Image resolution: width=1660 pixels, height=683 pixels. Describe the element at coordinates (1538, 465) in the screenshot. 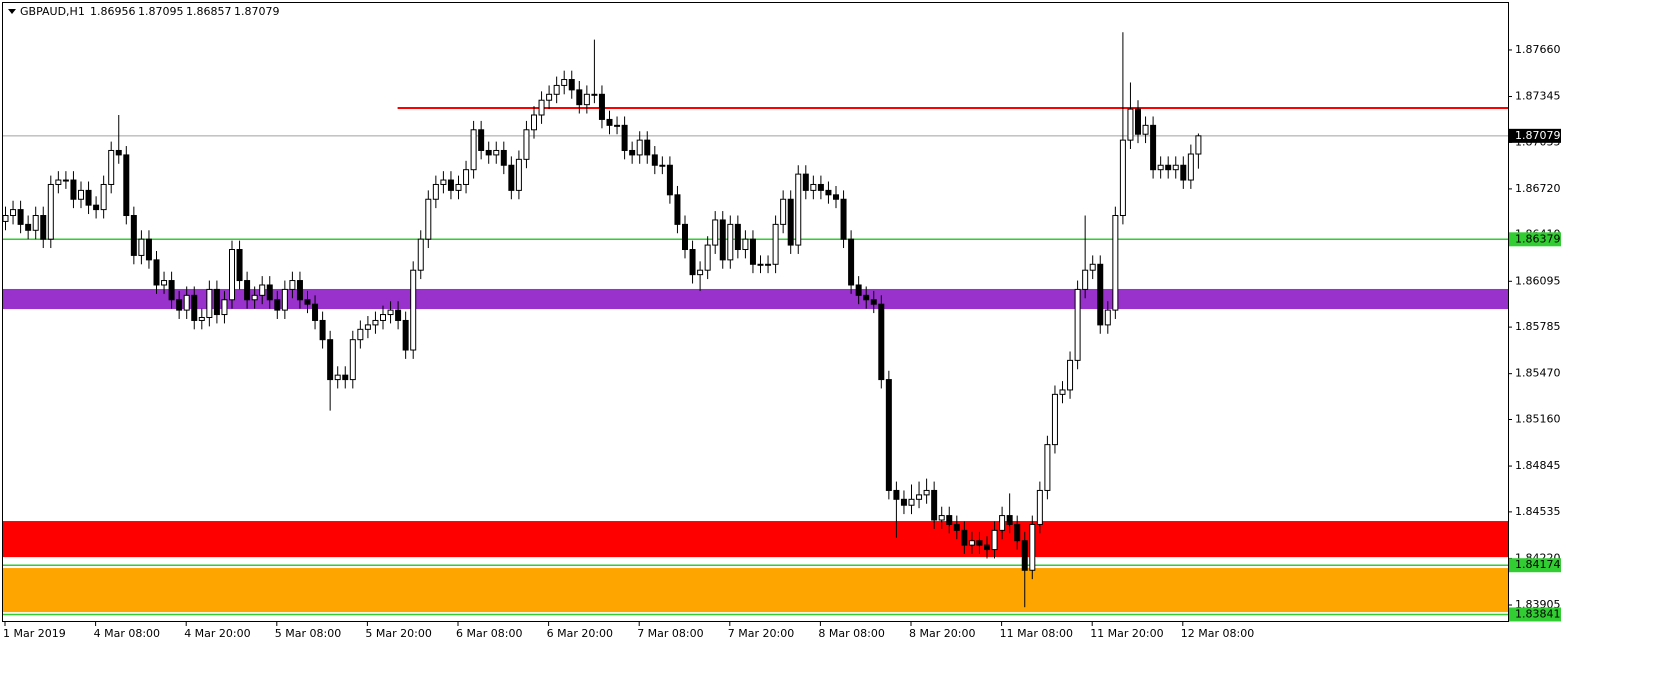

I see `y-tick-label: 1.84845` at that location.